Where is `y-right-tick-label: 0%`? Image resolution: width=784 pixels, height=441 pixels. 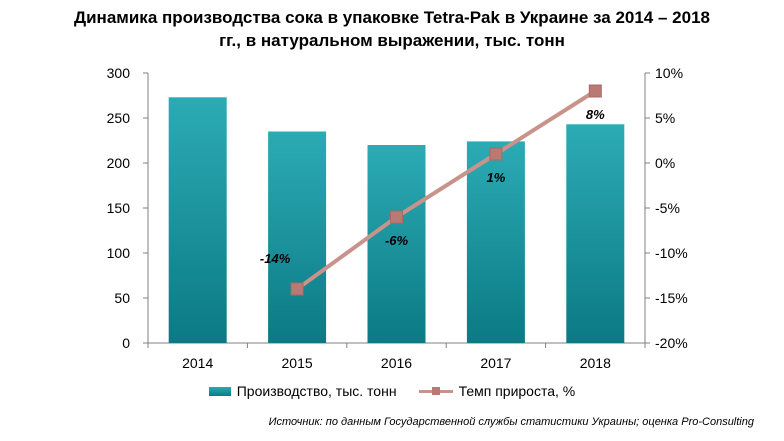
y-right-tick-label: 0% is located at coordinates (665, 163).